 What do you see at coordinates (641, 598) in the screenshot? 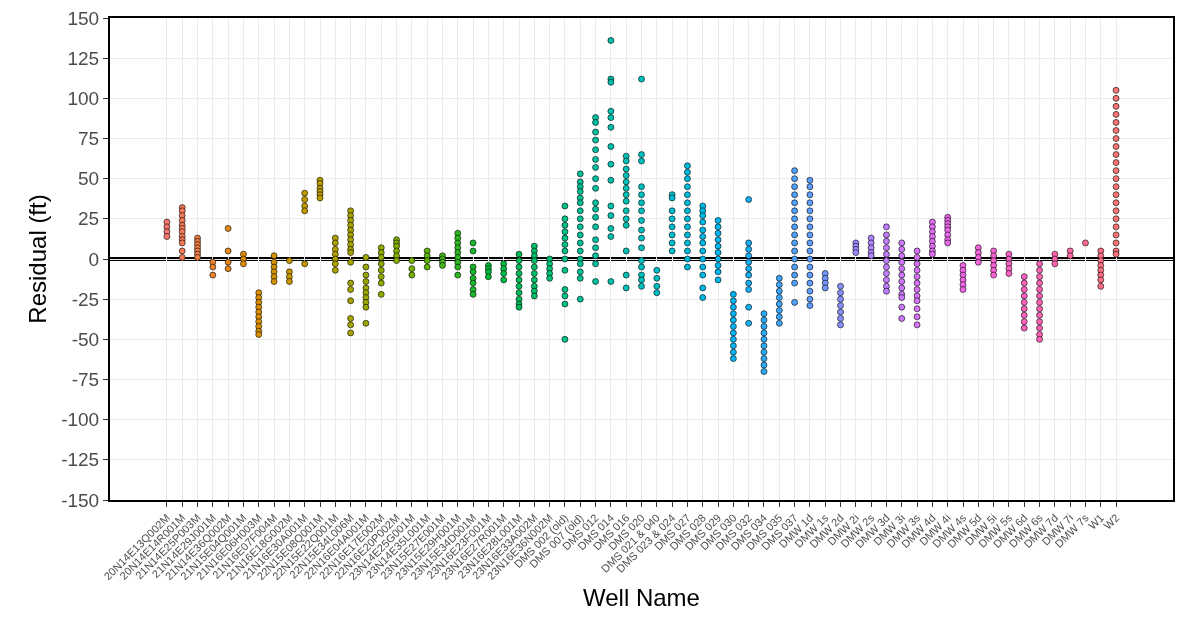
I see `x-axis-title: Well Name` at bounding box center [641, 598].